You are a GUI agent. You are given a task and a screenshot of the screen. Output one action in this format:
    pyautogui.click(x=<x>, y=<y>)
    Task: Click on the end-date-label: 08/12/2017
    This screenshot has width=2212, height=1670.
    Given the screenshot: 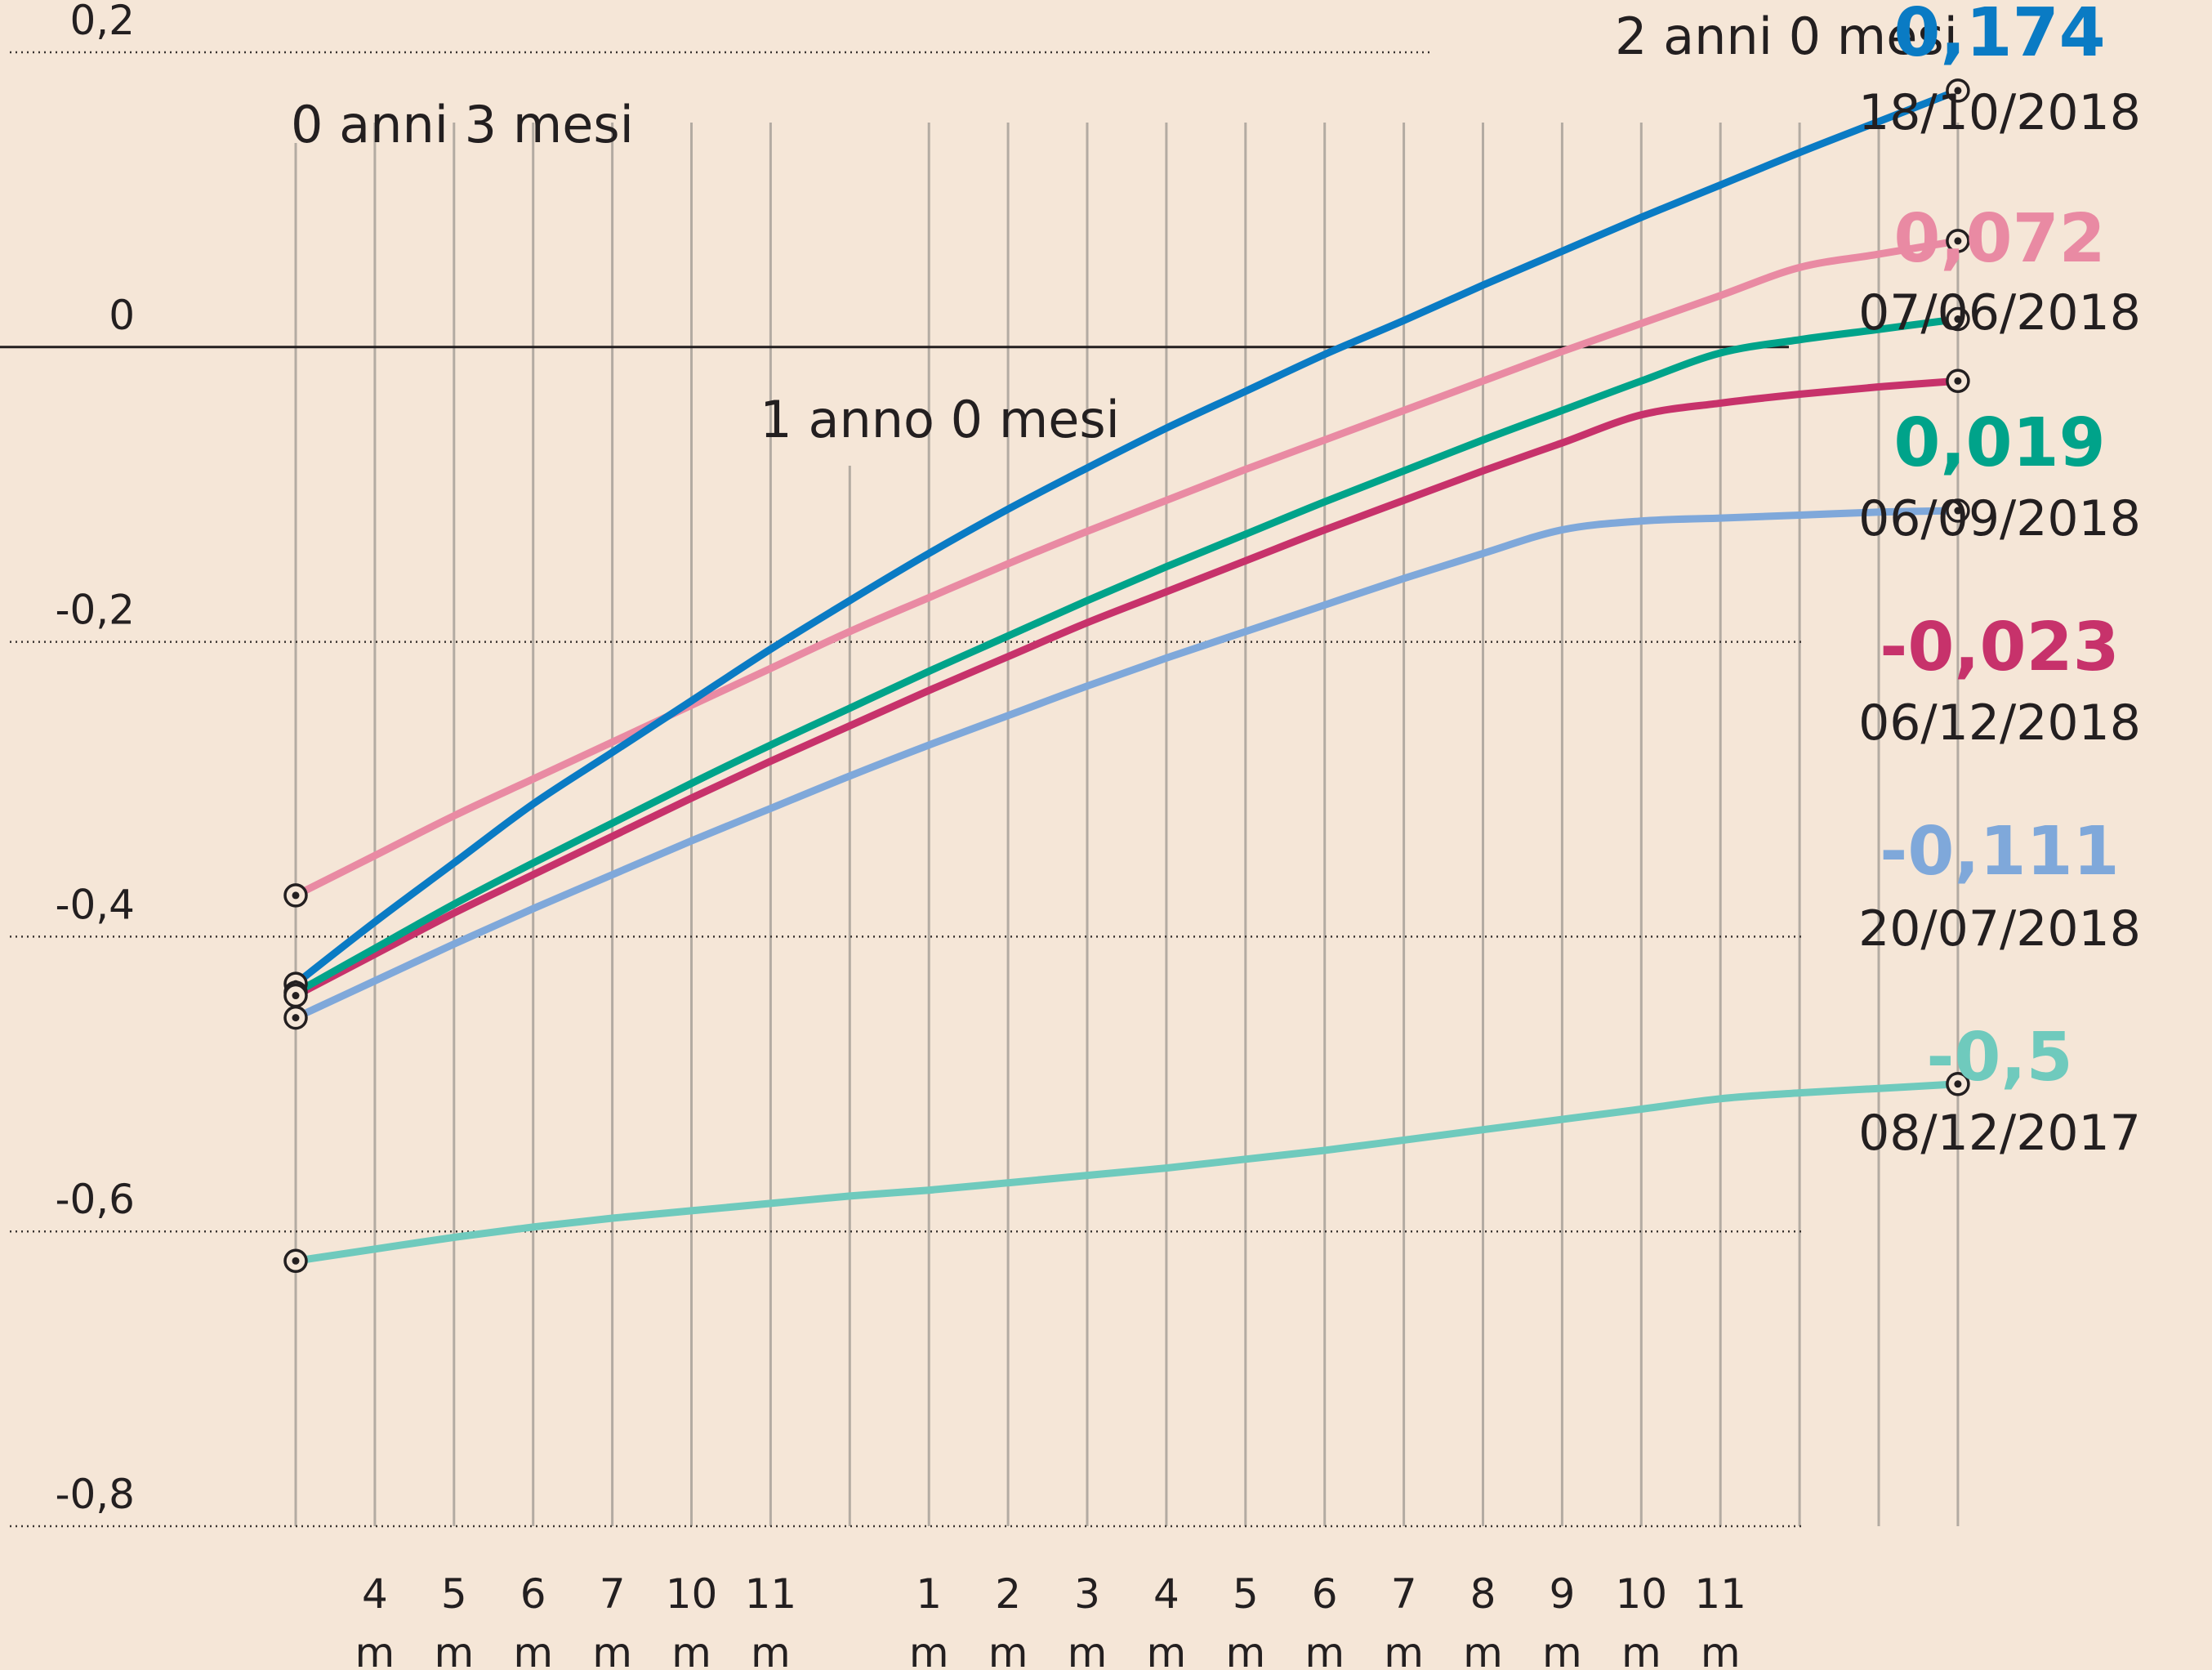 What is the action you would take?
    pyautogui.click(x=1999, y=1133)
    